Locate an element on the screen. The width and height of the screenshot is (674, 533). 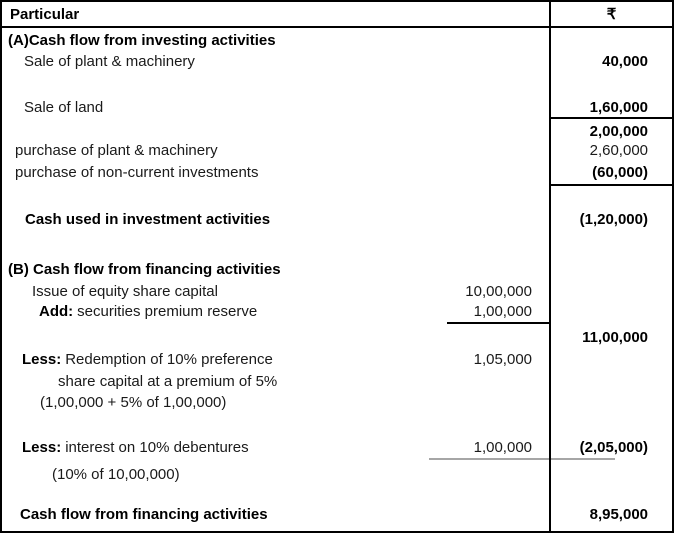
particular-cell: (A)Cash flow from investing activities is located at coordinates (142, 40).